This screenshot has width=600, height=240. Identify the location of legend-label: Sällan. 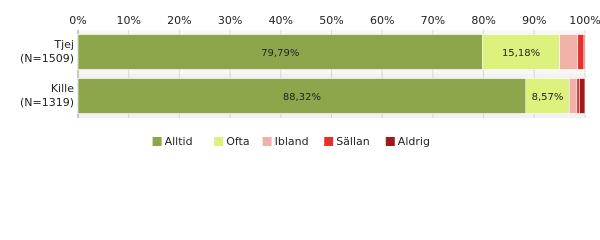
(353, 141).